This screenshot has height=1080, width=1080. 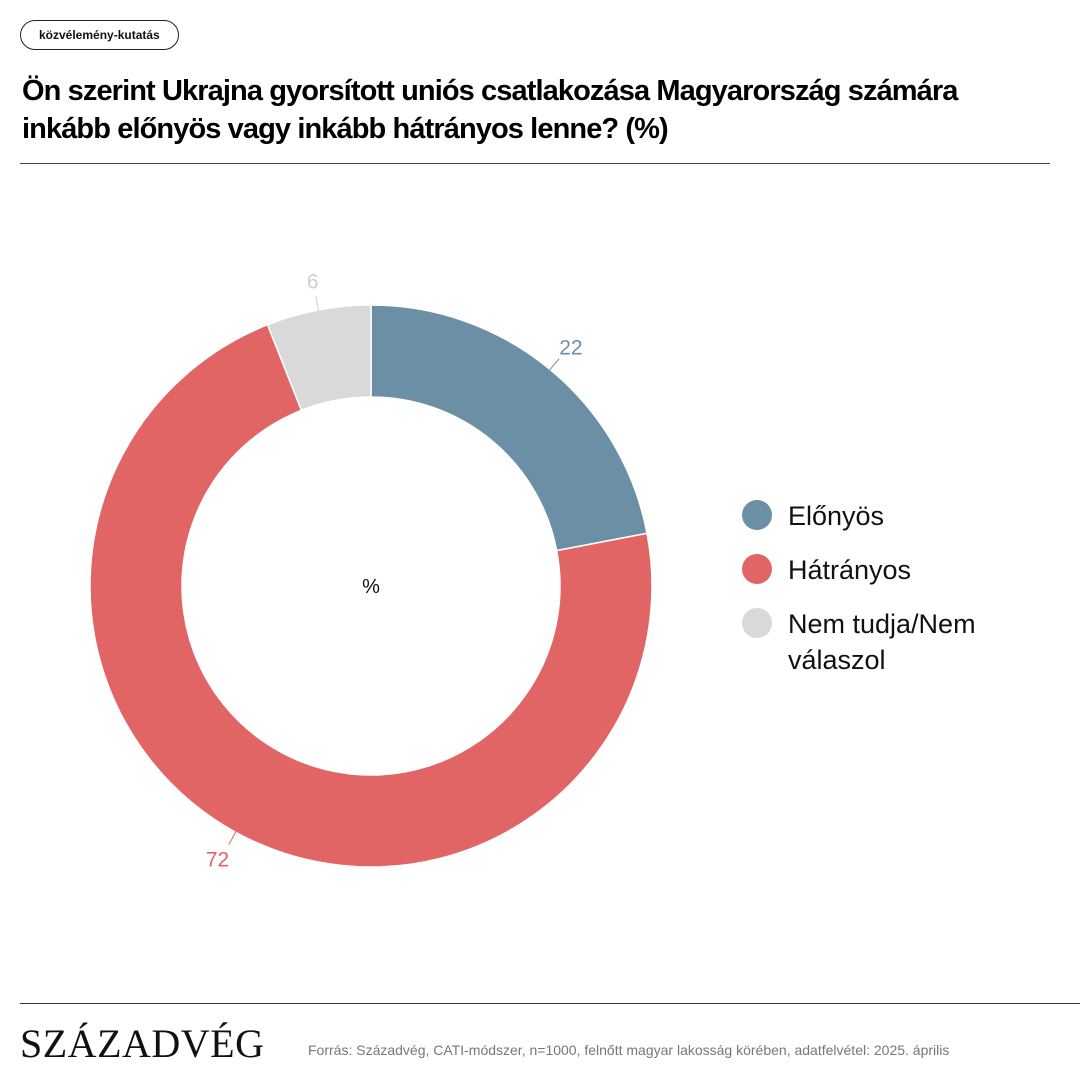 What do you see at coordinates (142, 1043) in the screenshot?
I see `brand-logo: SZÁZADVÉG` at bounding box center [142, 1043].